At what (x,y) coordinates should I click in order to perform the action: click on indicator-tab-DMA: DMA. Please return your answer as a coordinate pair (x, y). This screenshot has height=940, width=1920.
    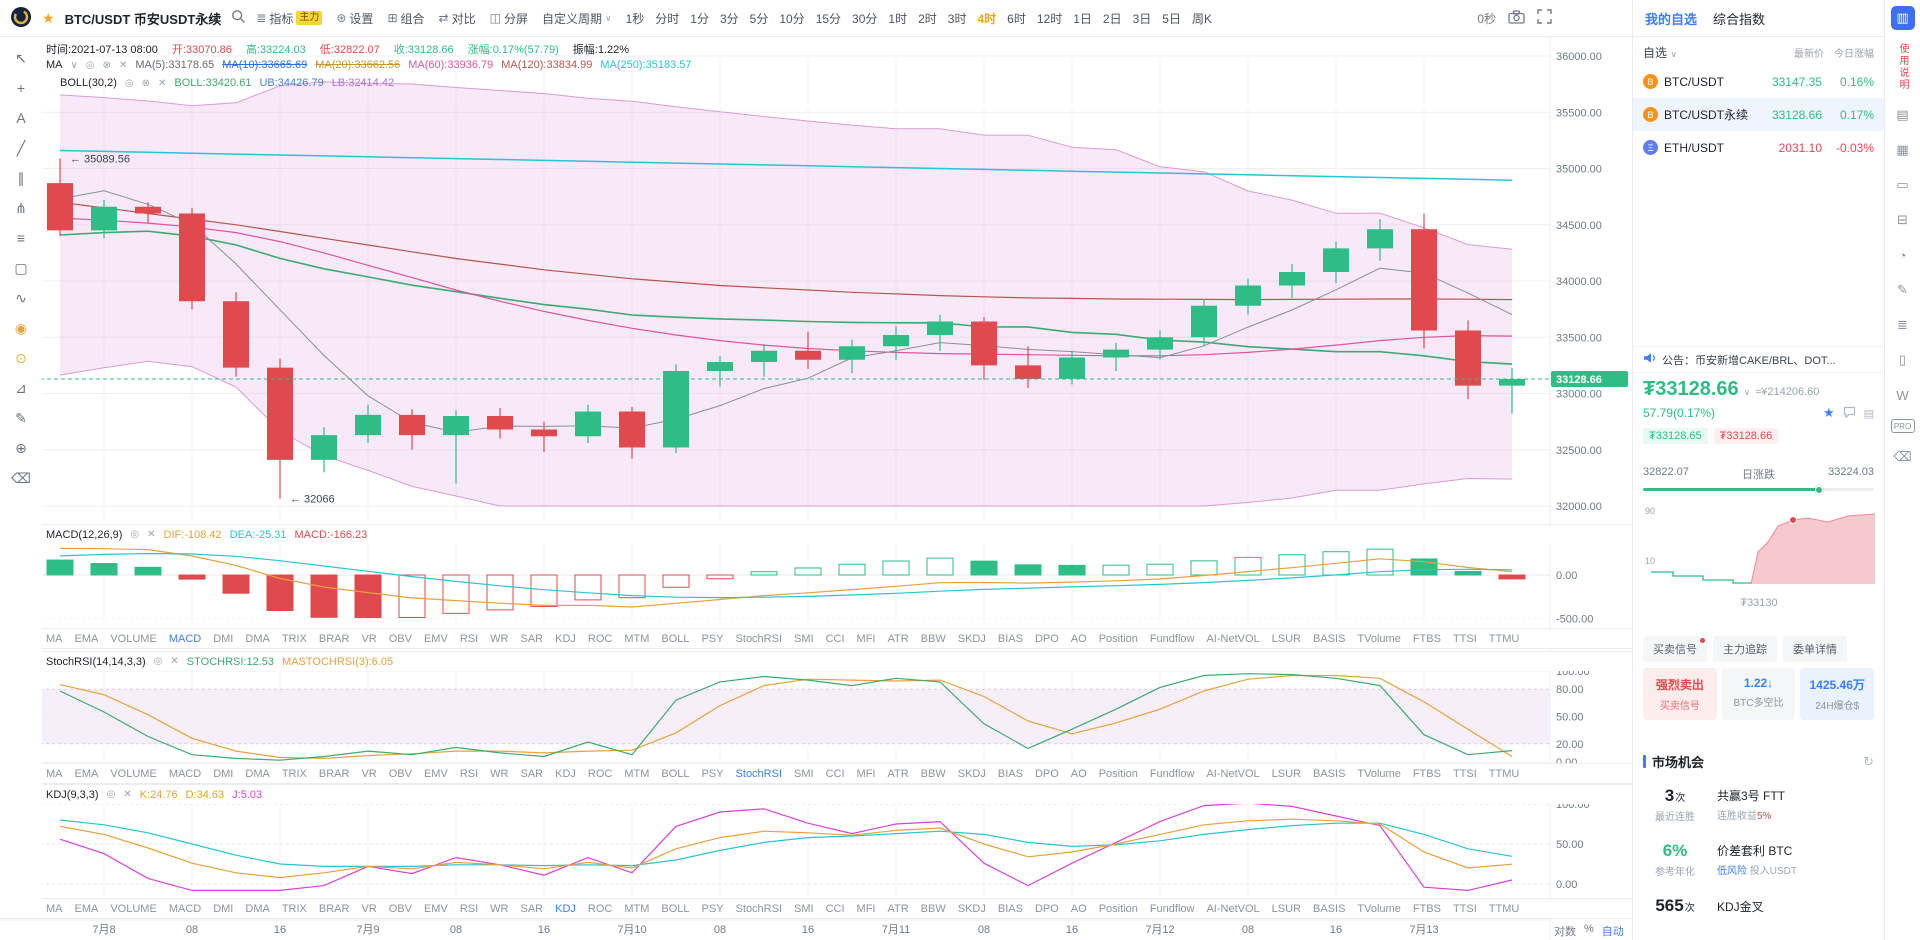
    Looking at the image, I should click on (257, 773).